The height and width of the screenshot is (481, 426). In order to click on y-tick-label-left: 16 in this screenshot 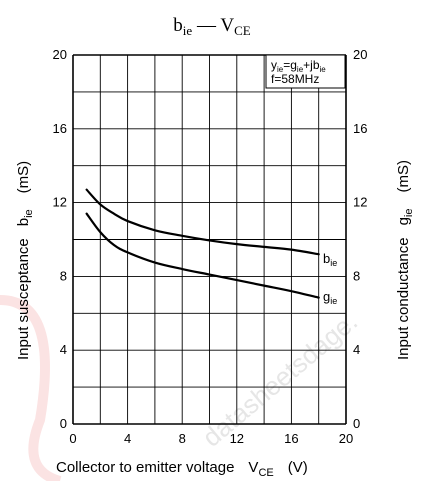, I will do `click(60, 128)`.